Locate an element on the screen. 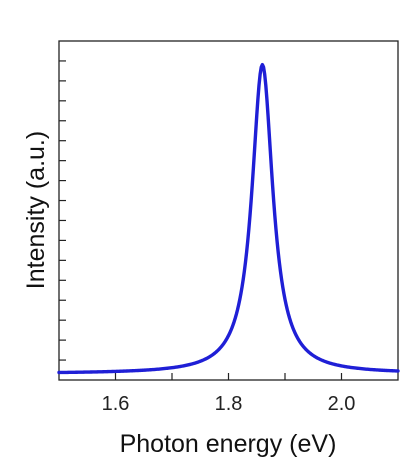  x-tick-labels: 1.6 1.8 2.0 is located at coordinates (229, 404).